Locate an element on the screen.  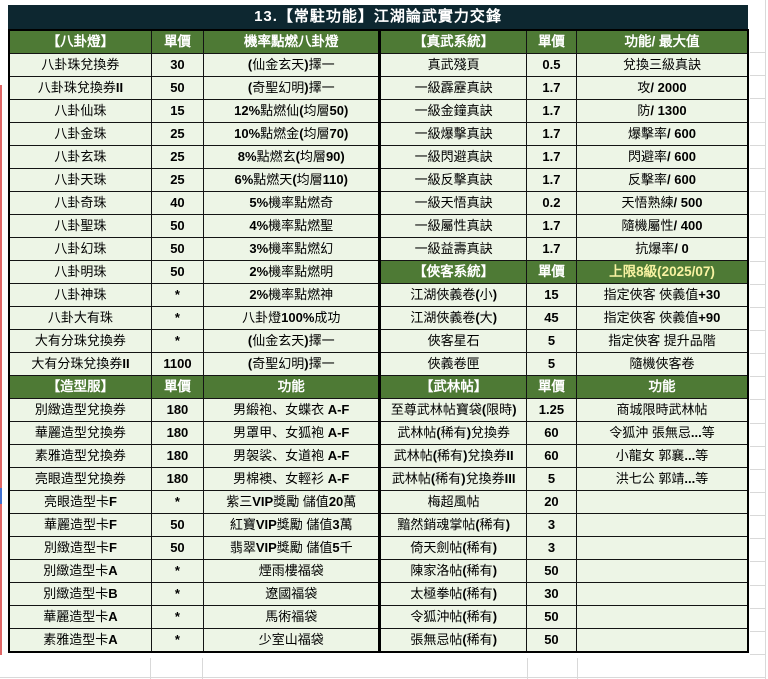
function-cell: 指定俠客 提升品階 is located at coordinates (662, 341).